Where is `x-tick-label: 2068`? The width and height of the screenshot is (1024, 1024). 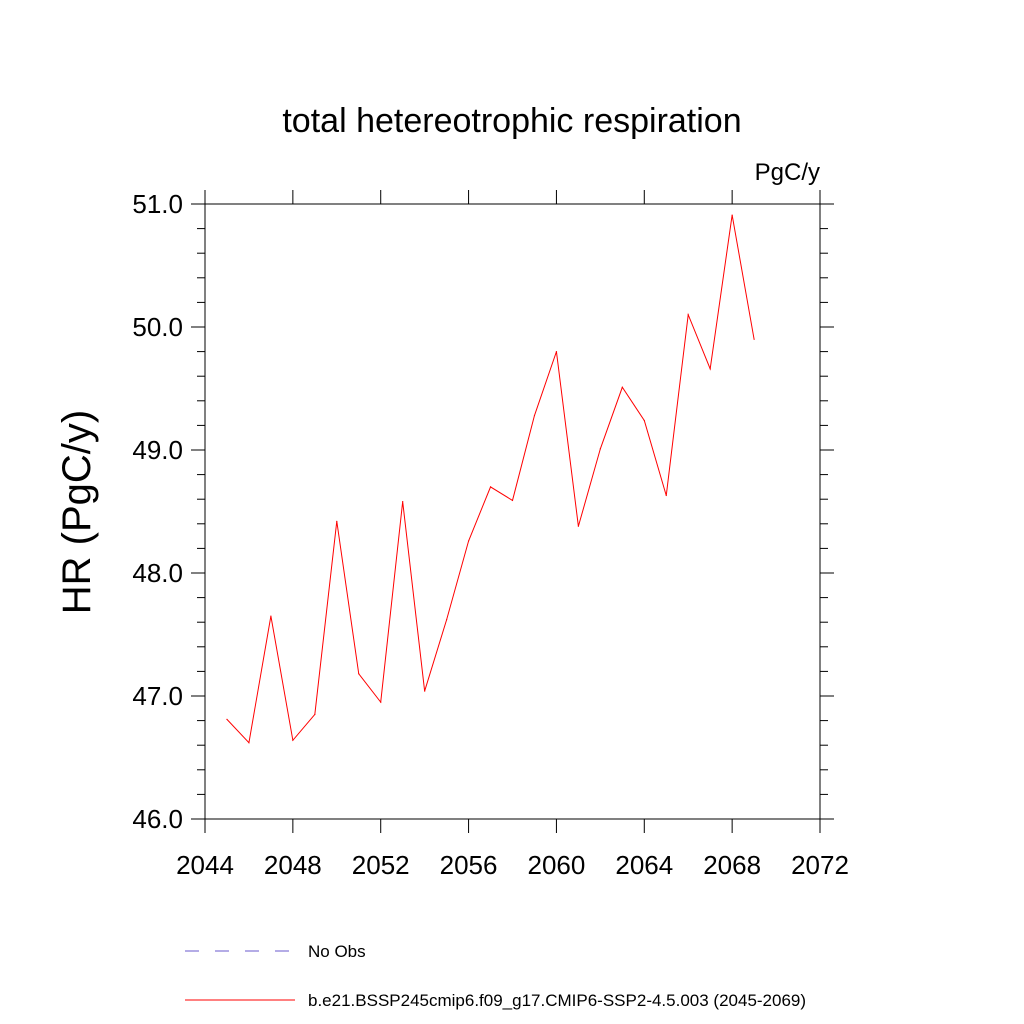
x-tick-label: 2068 is located at coordinates (732, 865).